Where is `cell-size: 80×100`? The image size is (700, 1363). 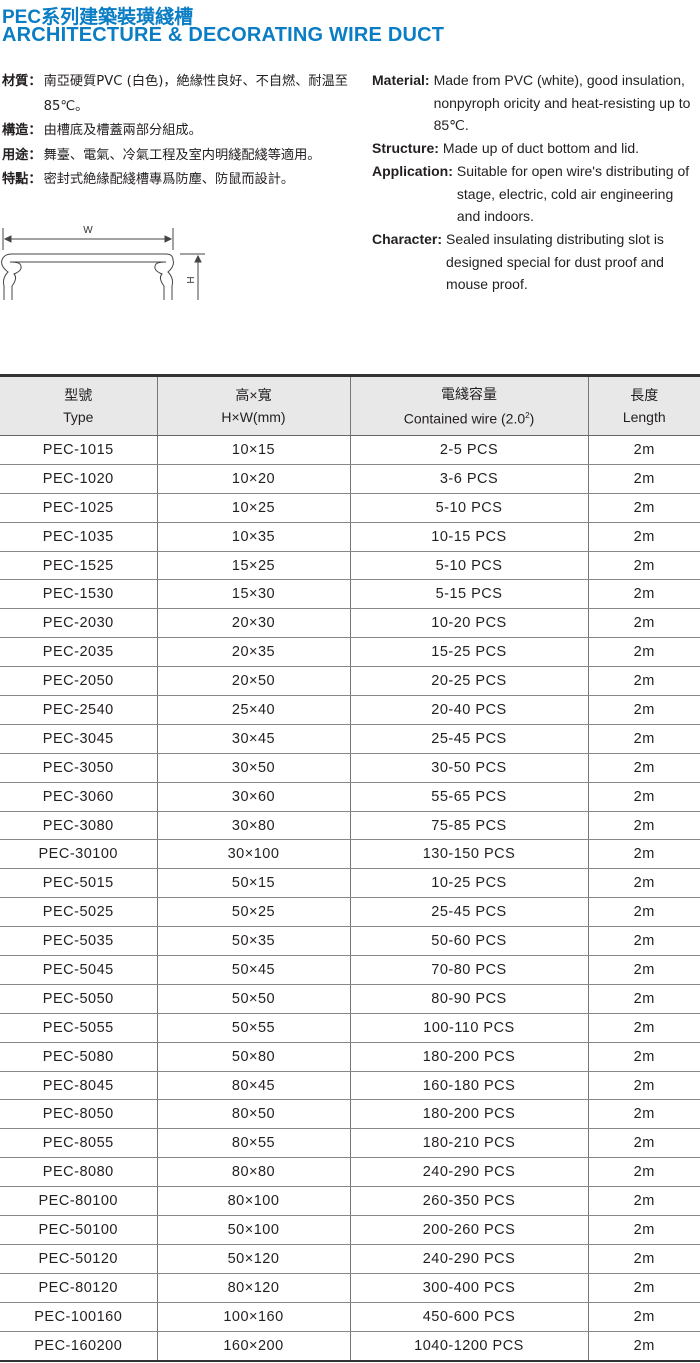 cell-size: 80×100 is located at coordinates (254, 1201).